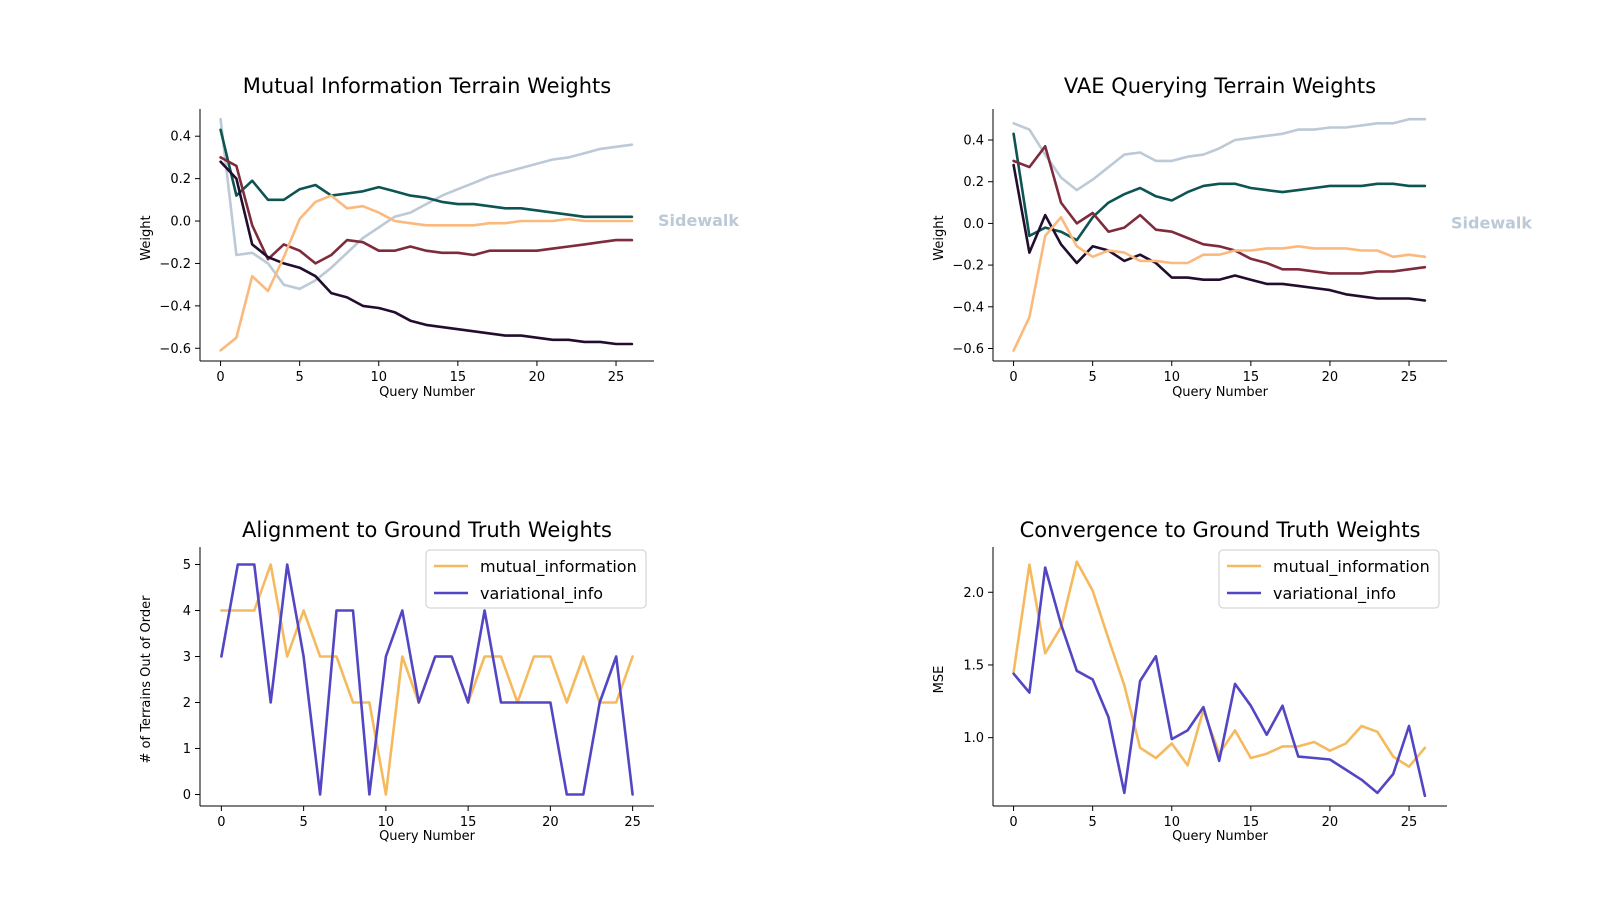  I want to click on y-tick-label: 2, so click(187, 703).